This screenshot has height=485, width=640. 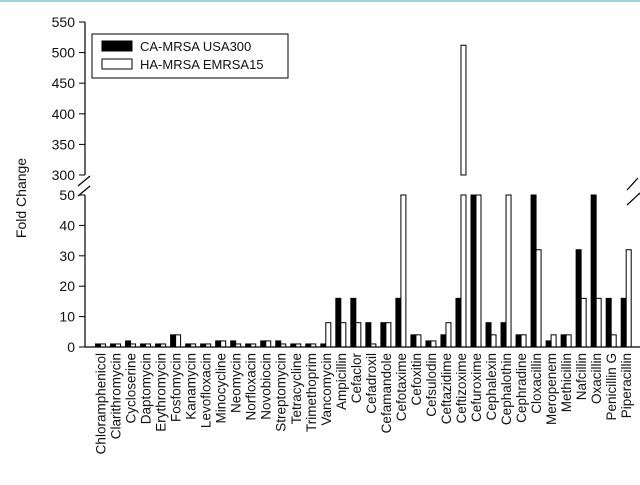 What do you see at coordinates (161, 392) in the screenshot?
I see `x-tick-label: Erythromycin` at bounding box center [161, 392].